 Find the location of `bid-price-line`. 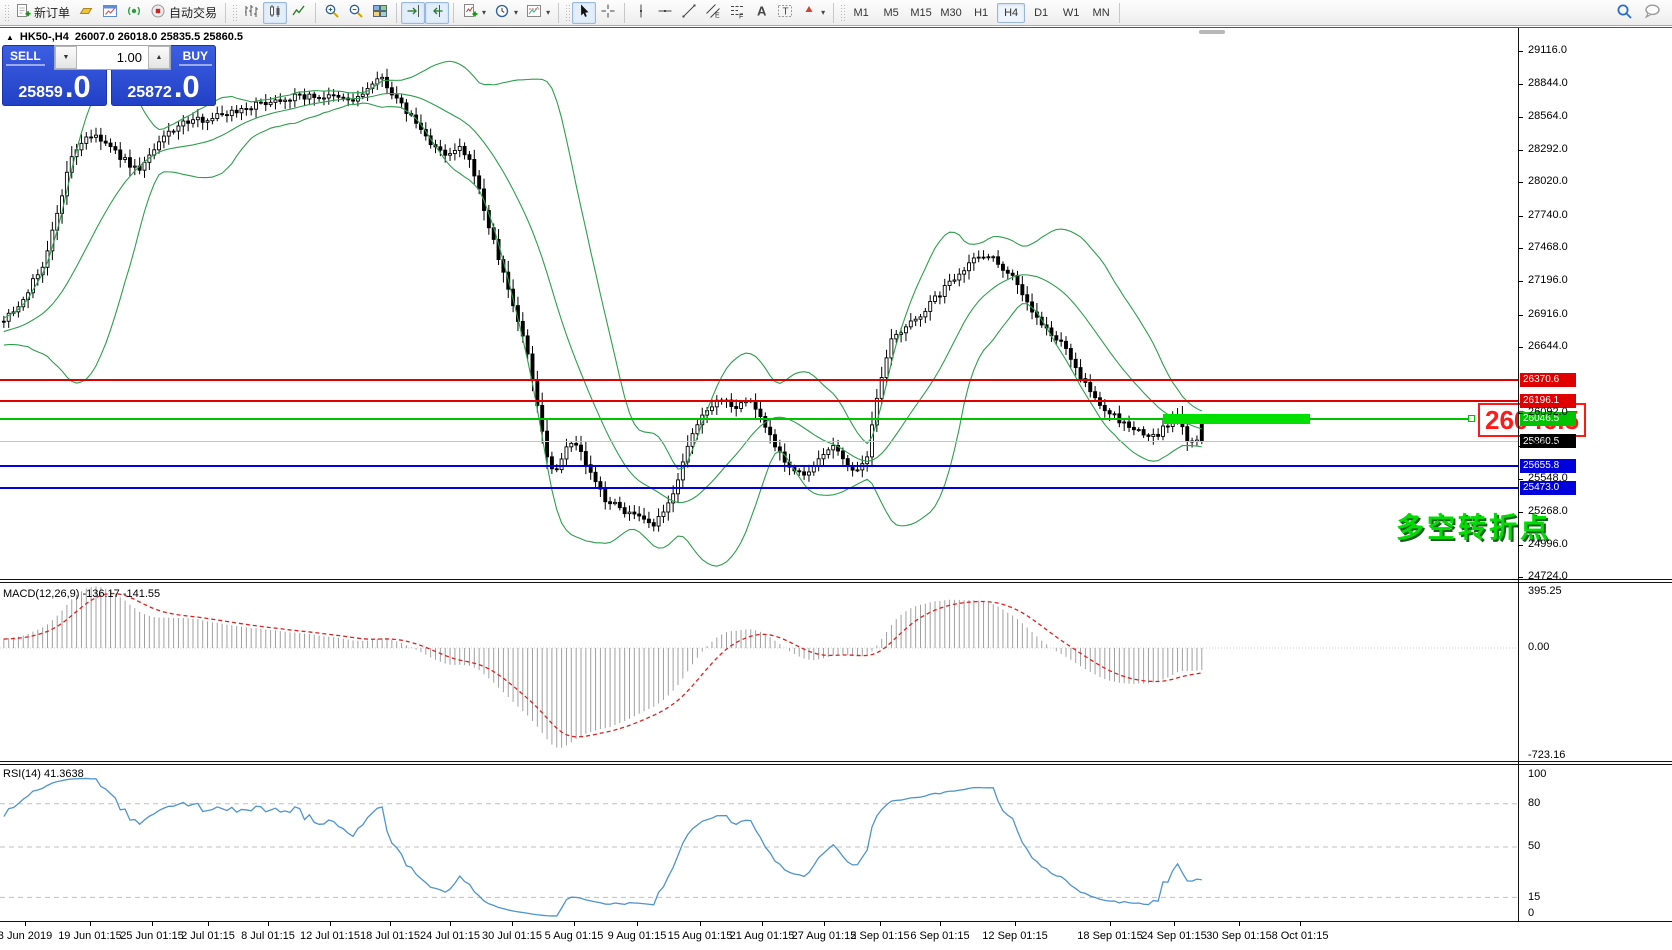

bid-price-line is located at coordinates (759, 442).